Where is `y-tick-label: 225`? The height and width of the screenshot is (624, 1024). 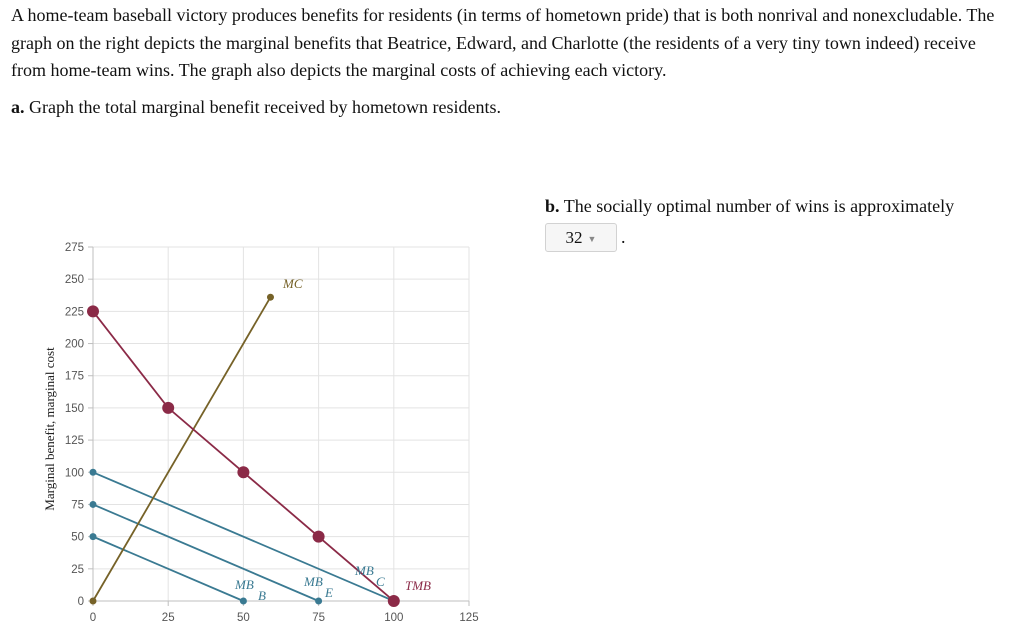 y-tick-label: 225 is located at coordinates (74, 312).